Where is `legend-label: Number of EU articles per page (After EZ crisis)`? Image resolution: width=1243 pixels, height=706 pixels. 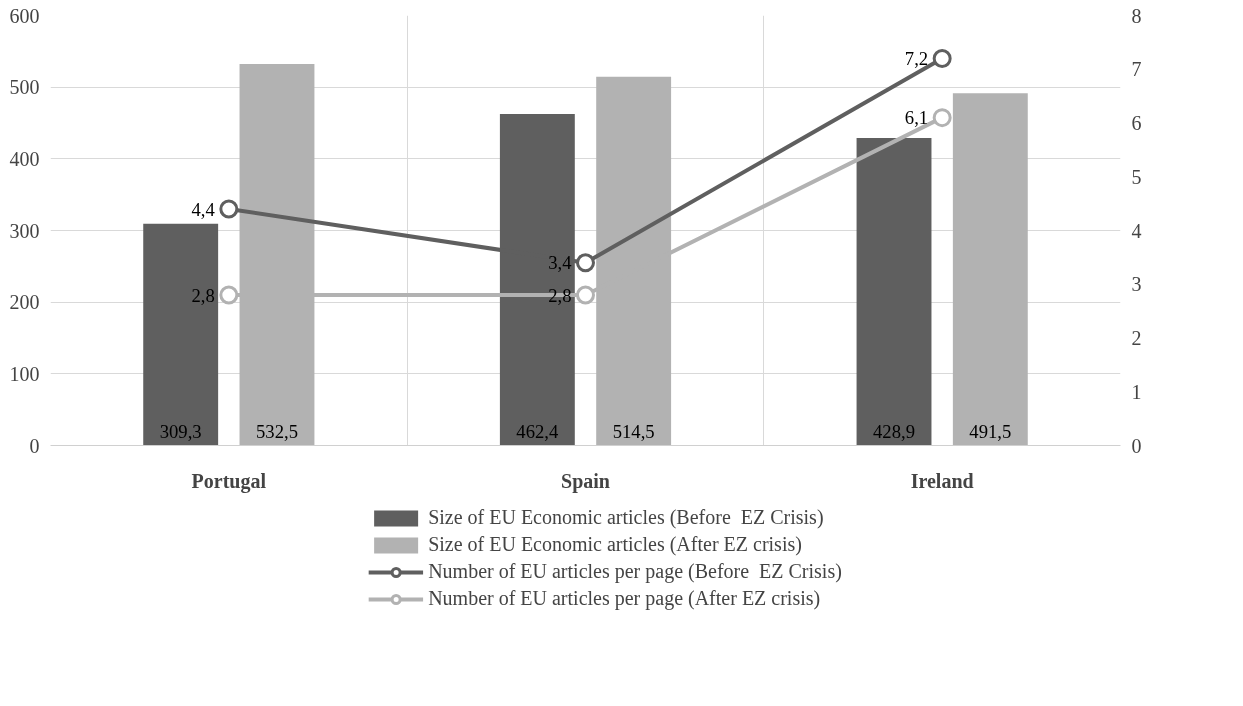
legend-label: Number of EU articles per page (After EZ crisis) is located at coordinates (624, 598).